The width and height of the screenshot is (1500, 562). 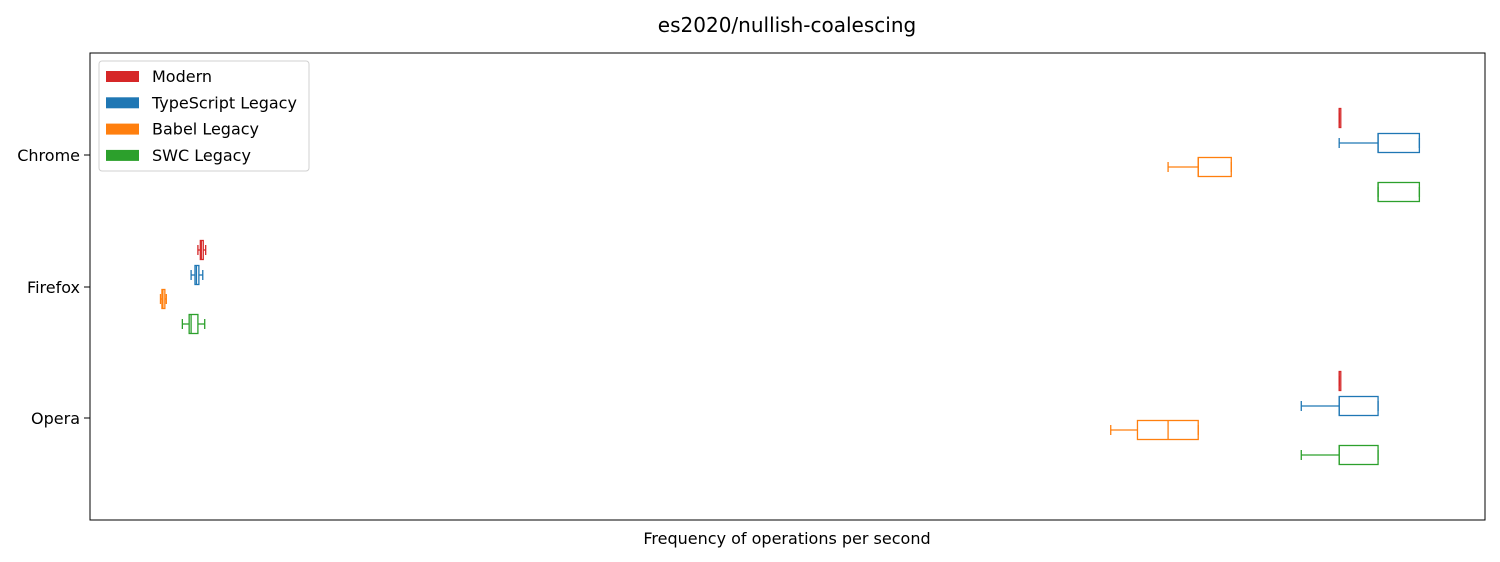 I want to click on legend-swatch-typescript-legacy, so click(x=122, y=103).